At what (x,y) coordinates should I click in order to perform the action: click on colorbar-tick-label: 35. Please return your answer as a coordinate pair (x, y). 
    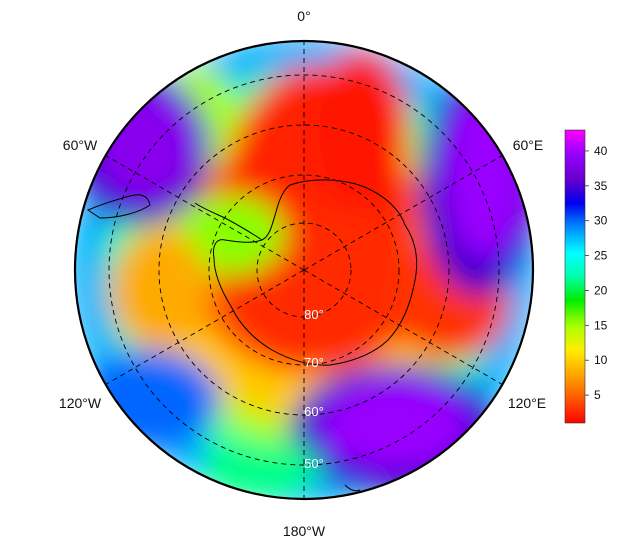
    Looking at the image, I should click on (601, 186).